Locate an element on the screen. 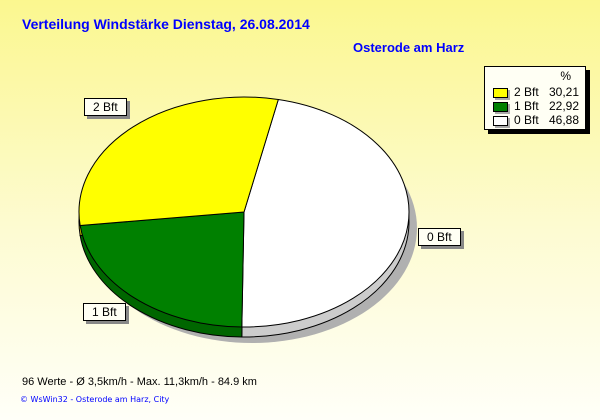 The image size is (600, 420). legend-label: 1 Bft is located at coordinates (526, 106).